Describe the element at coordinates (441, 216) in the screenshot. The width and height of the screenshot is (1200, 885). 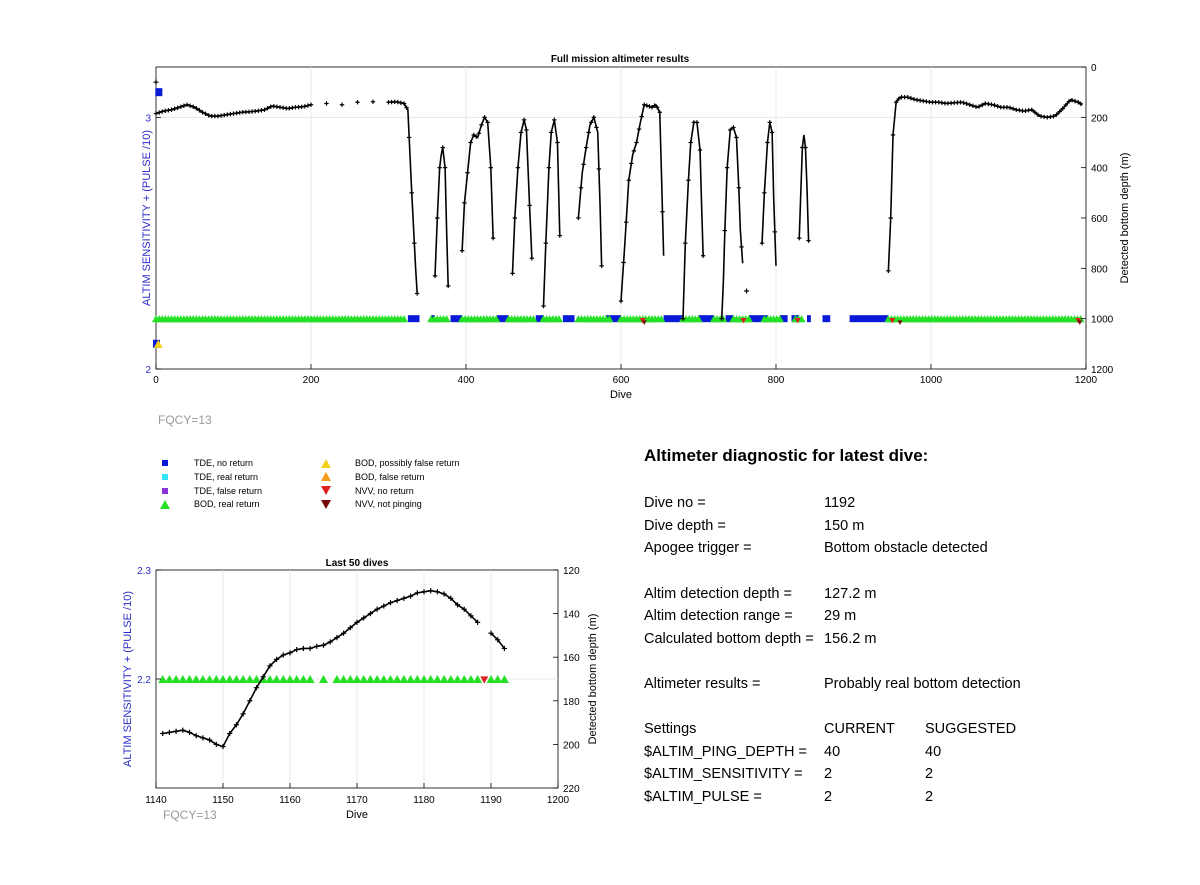
I see `bottom-depth-trace` at that location.